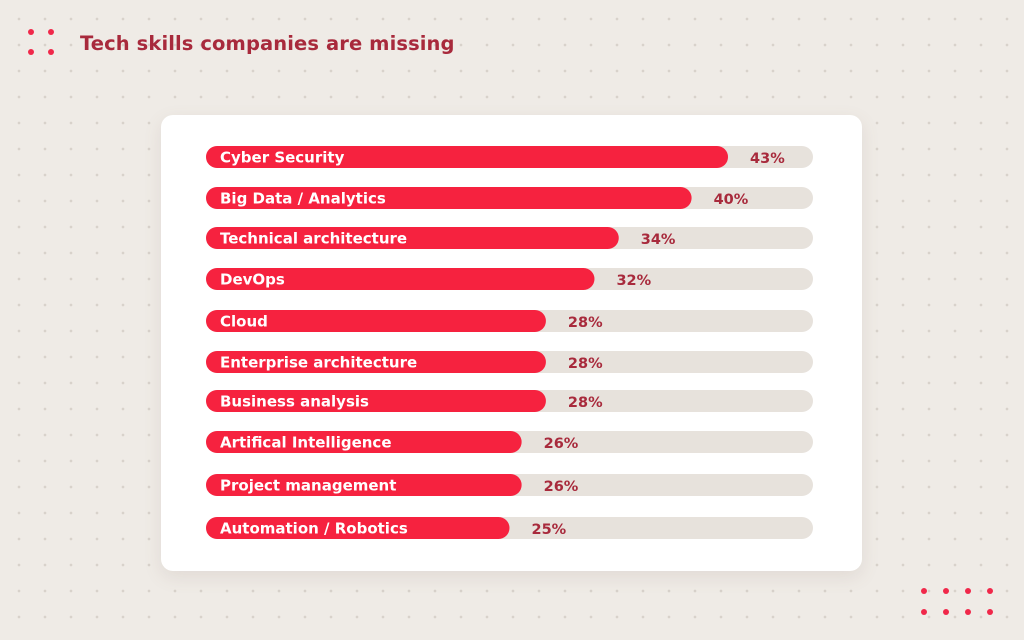 This screenshot has width=1024, height=640. I want to click on bar-category-label: Big Data / Analytics, so click(303, 199).